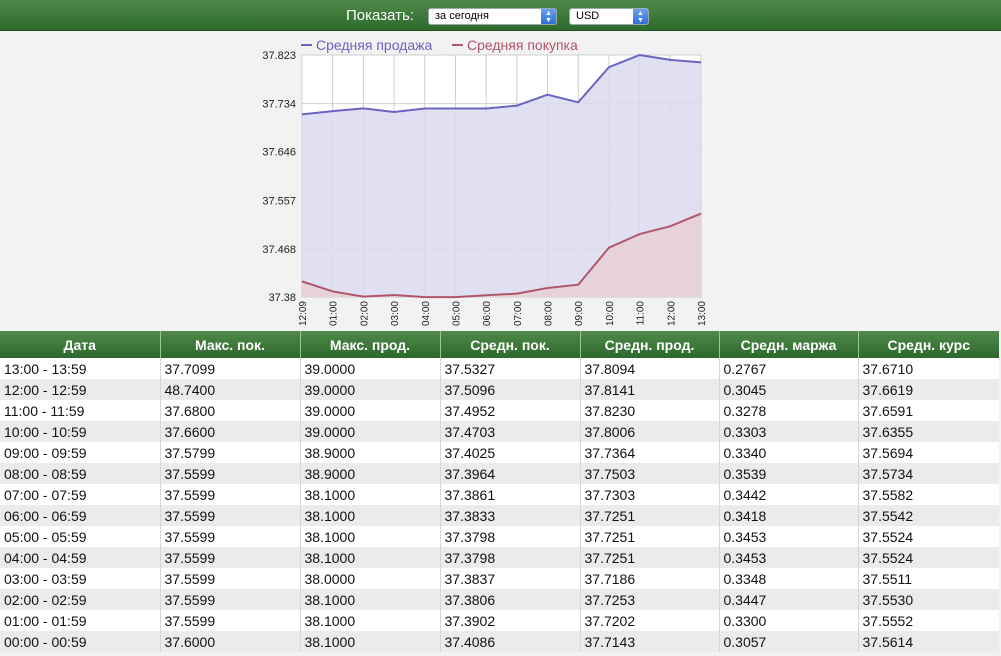 This screenshot has width=1001, height=656. I want to click on cell-col-date: 05:00 - 05:59, so click(80, 536).